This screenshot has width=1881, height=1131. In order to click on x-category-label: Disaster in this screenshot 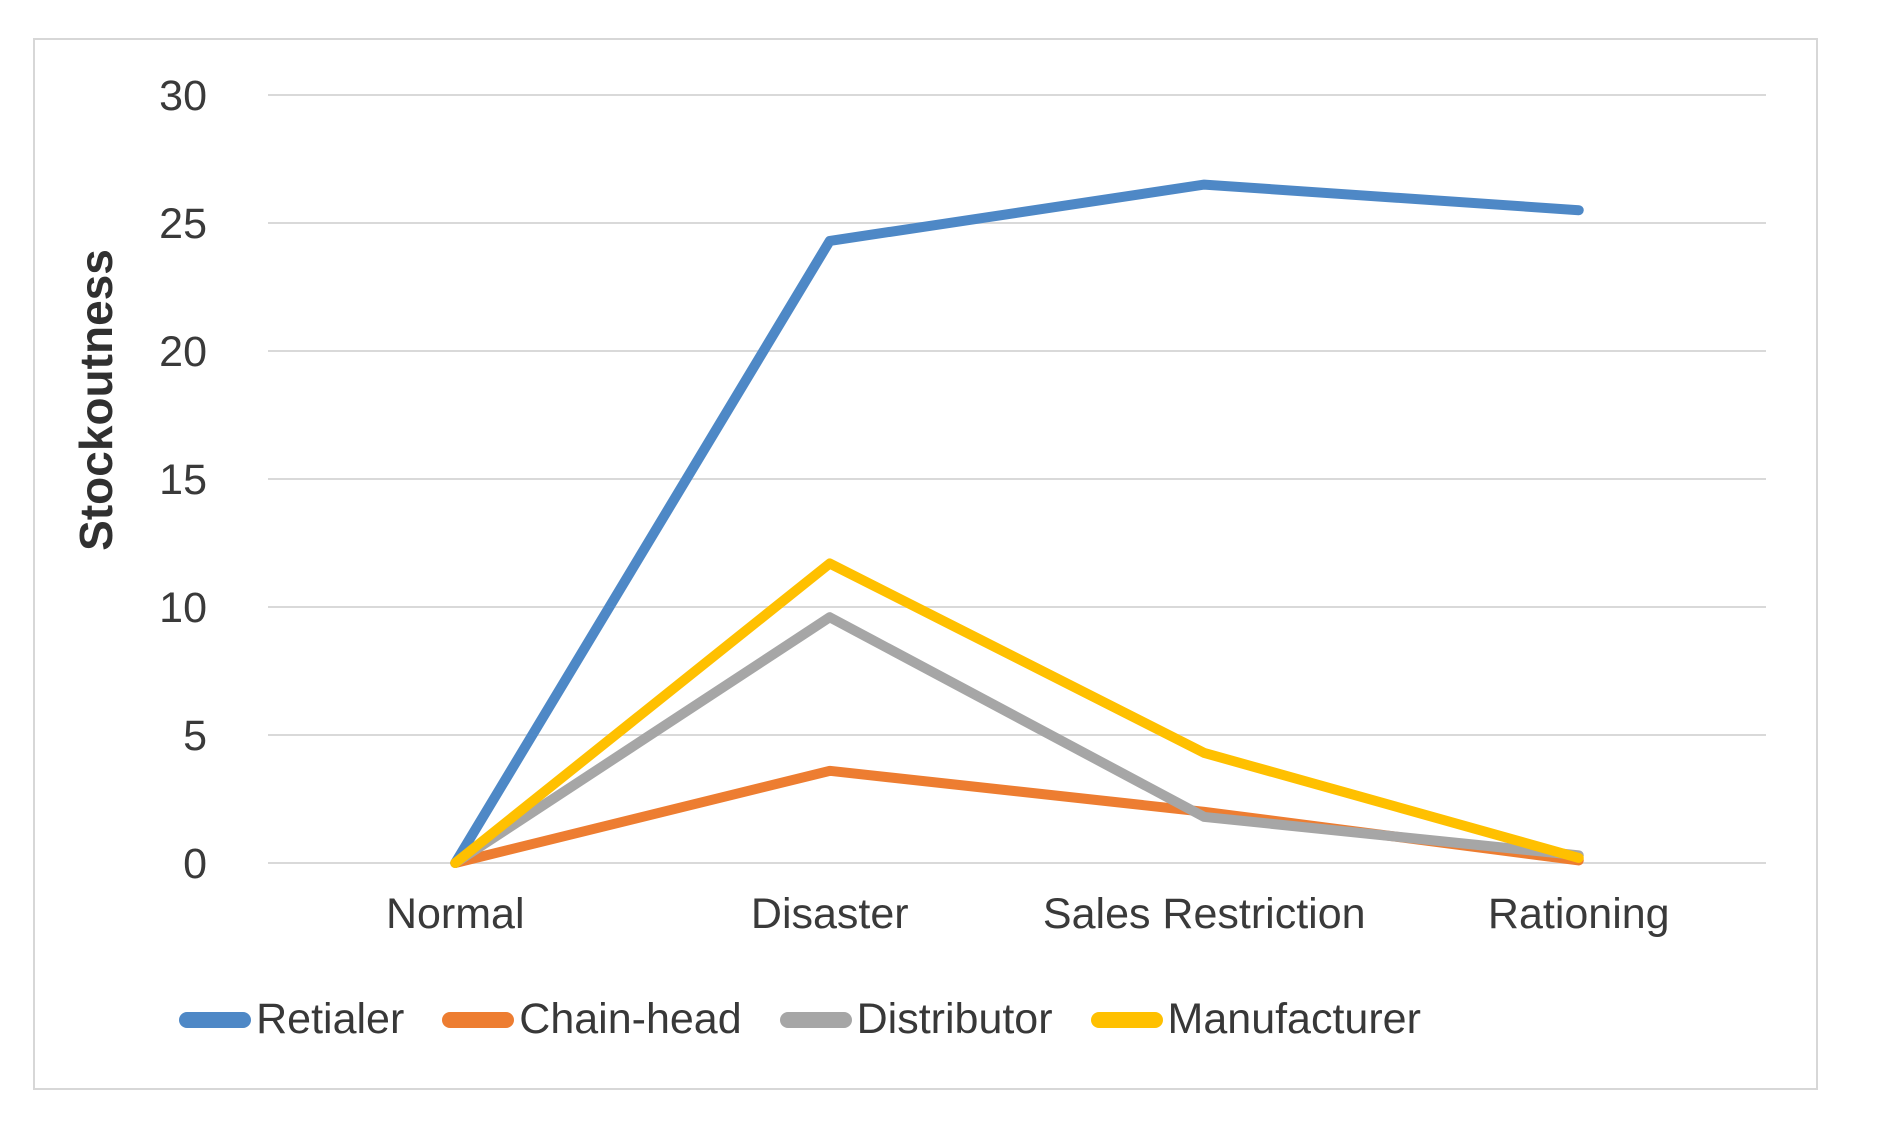, I will do `click(830, 914)`.